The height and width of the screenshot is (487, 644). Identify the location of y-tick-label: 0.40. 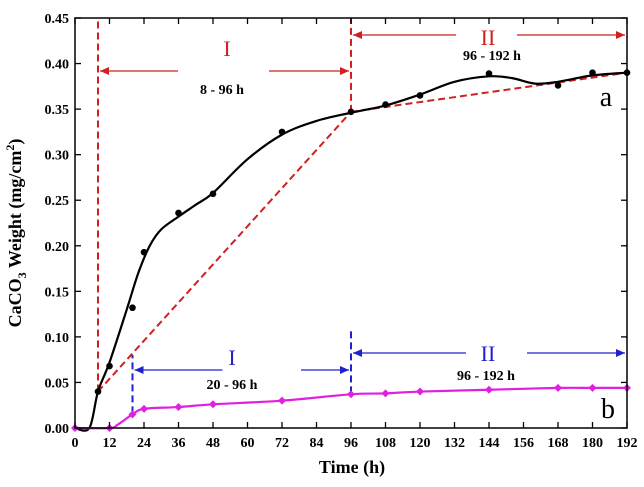
(57, 65).